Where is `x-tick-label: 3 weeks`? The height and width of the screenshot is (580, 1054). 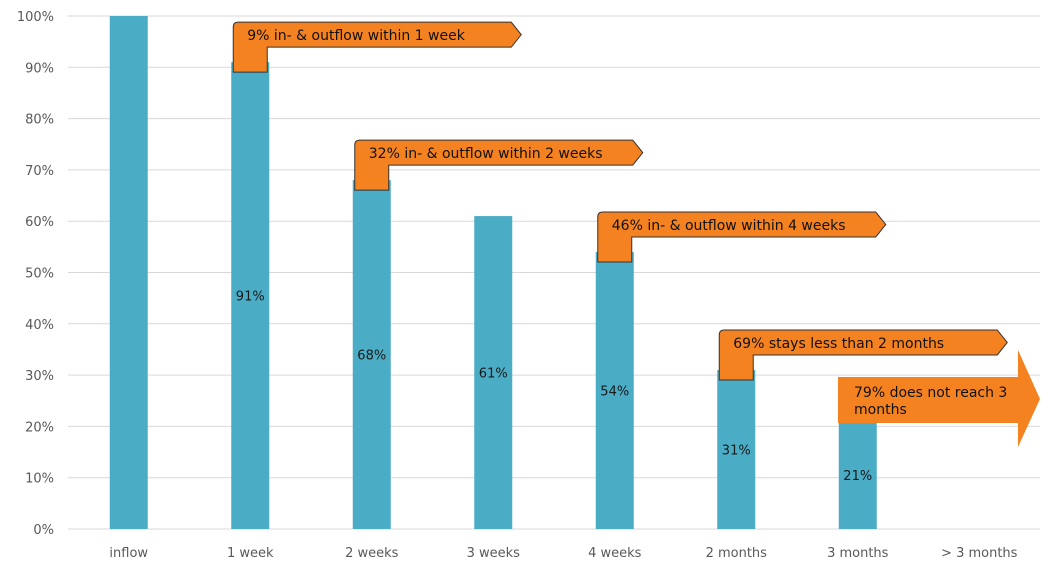 x-tick-label: 3 weeks is located at coordinates (494, 553).